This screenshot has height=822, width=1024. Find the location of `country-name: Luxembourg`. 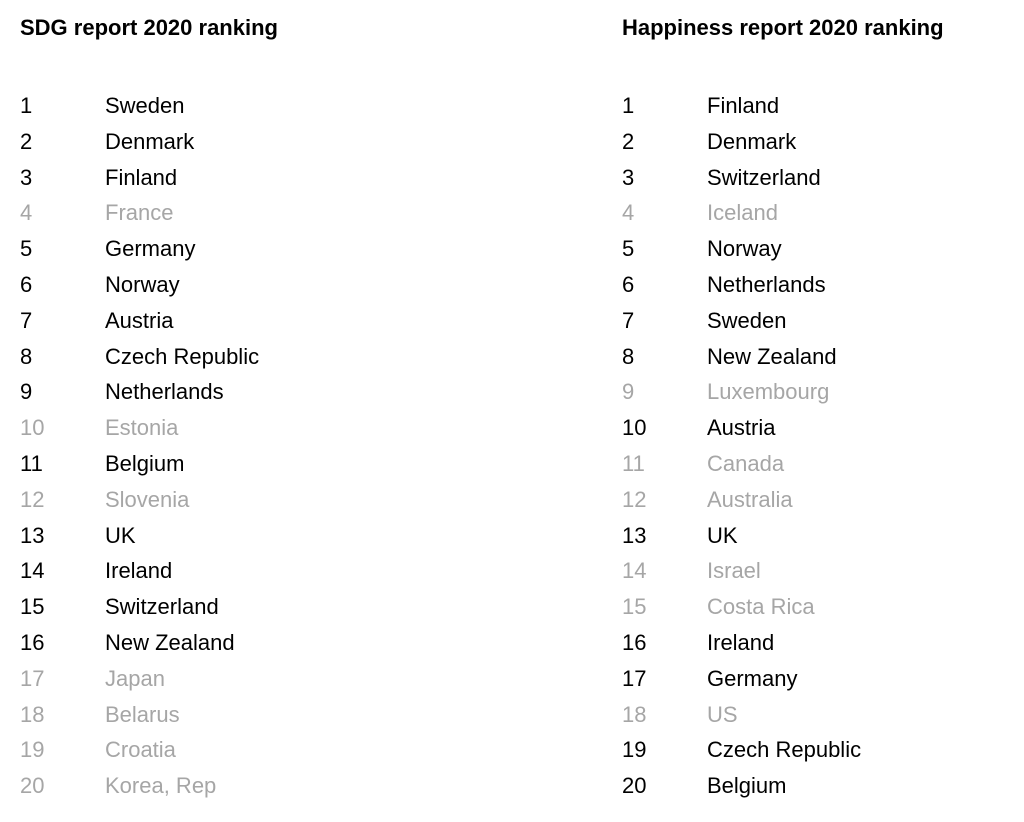

country-name: Luxembourg is located at coordinates (768, 392).